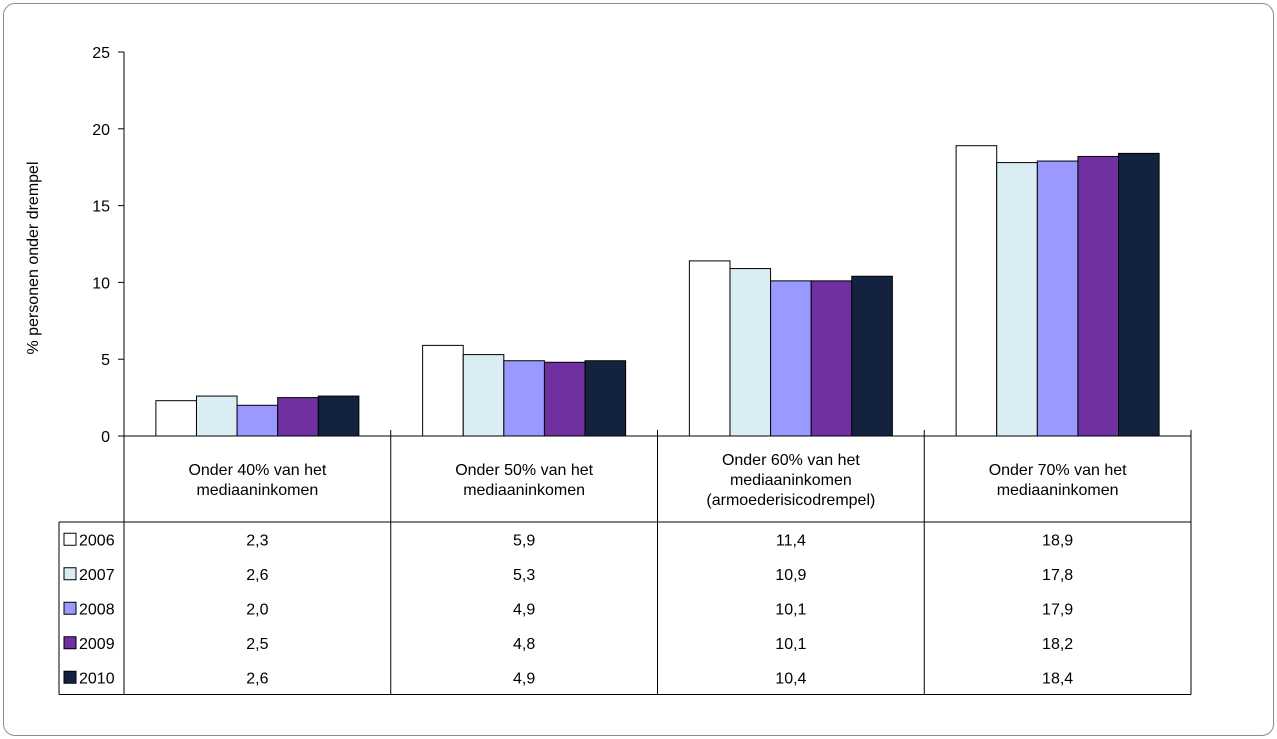 Image resolution: width=1277 pixels, height=739 pixels. Describe the element at coordinates (257, 609) in the screenshot. I see `data-label-2008-1: 2,0` at that location.